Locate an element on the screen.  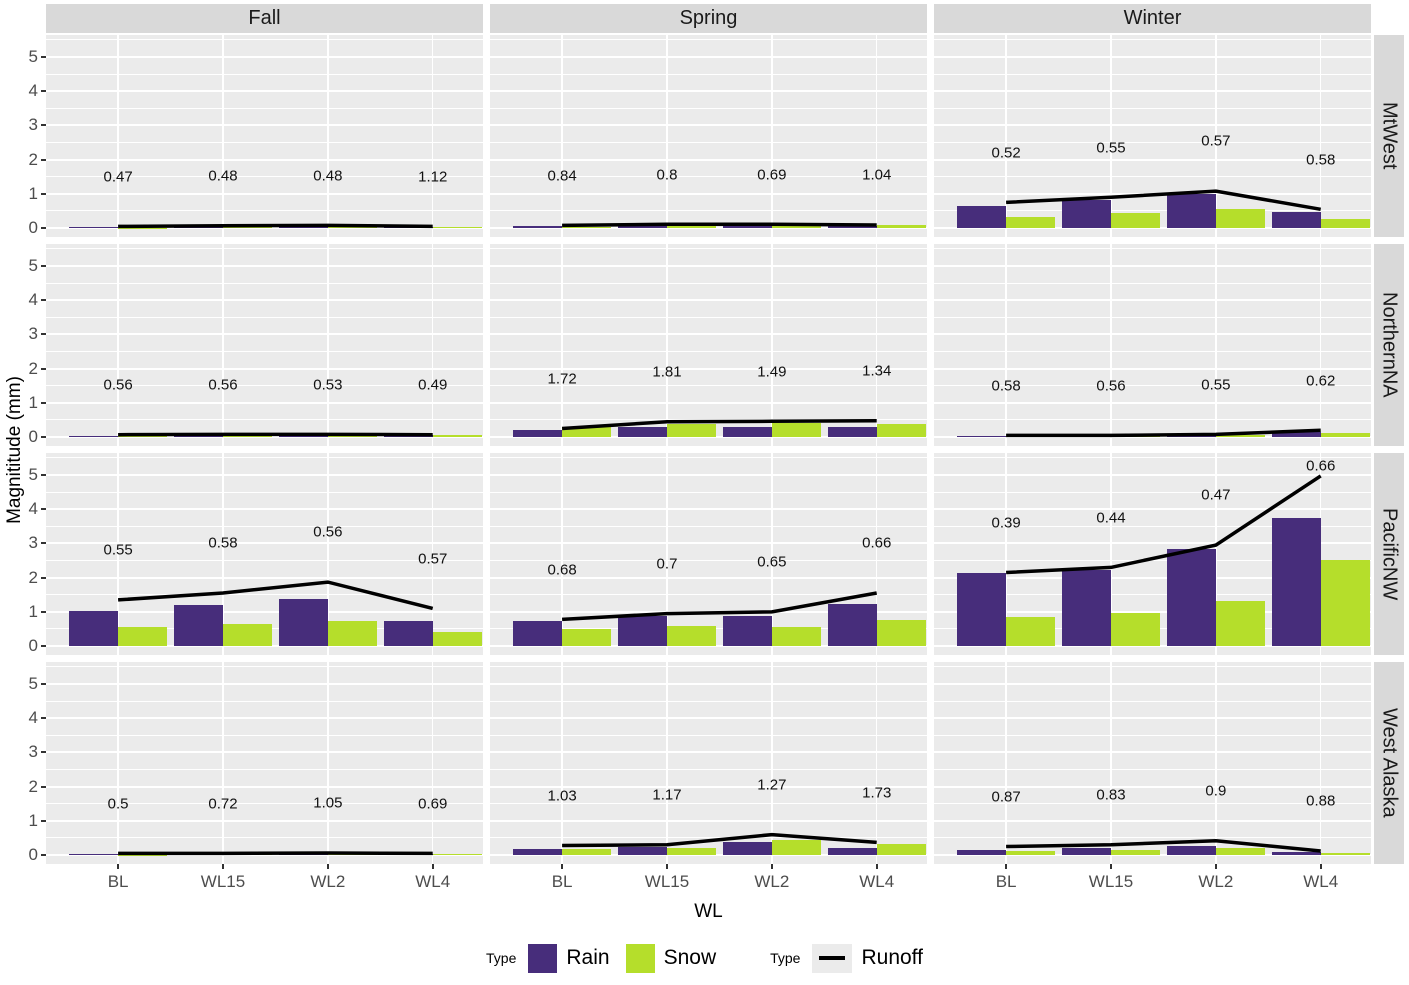
value-label: 1.27 is located at coordinates (772, 785).